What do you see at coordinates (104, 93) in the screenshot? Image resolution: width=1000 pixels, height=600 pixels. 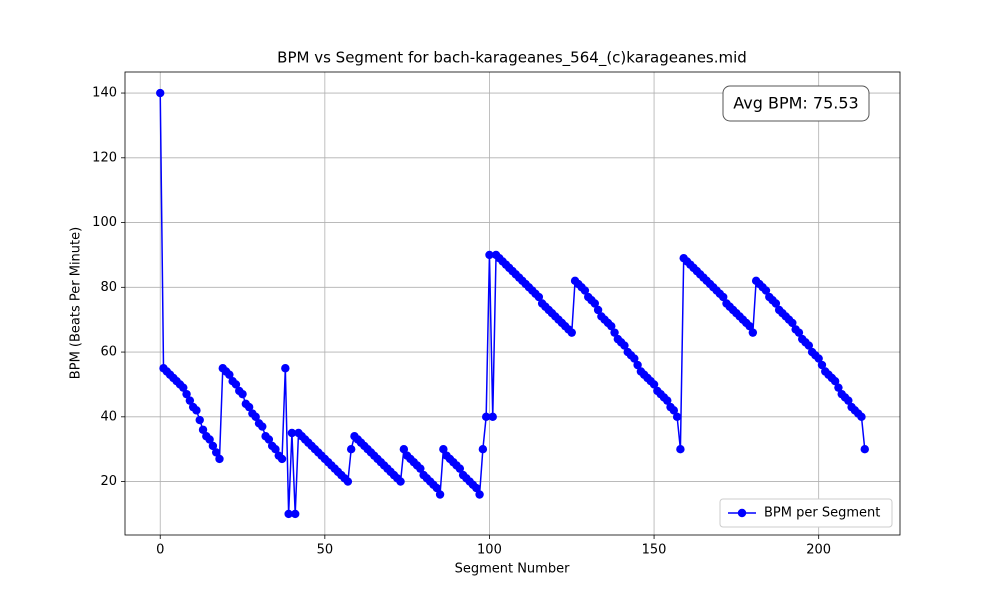 I see `y-tick-label: 140` at bounding box center [104, 93].